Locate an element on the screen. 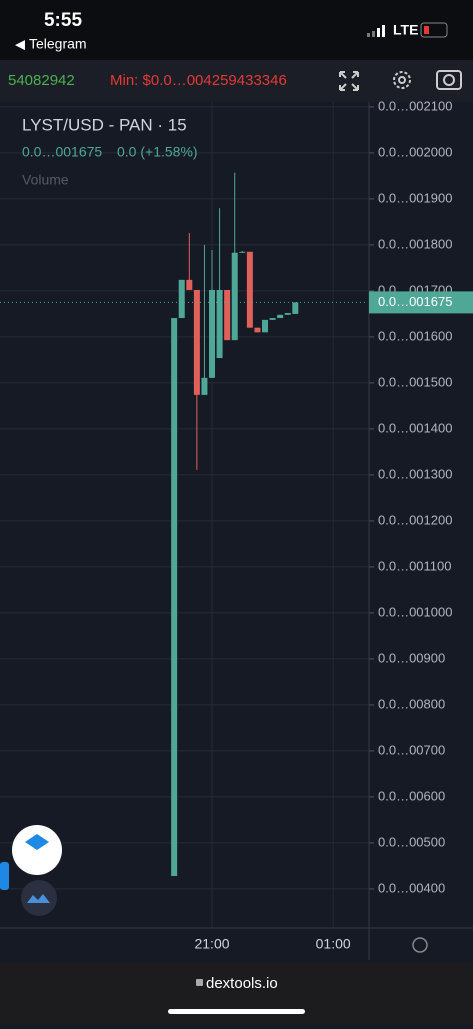 This screenshot has height=1029, width=473. url: dextools.io is located at coordinates (242, 983).